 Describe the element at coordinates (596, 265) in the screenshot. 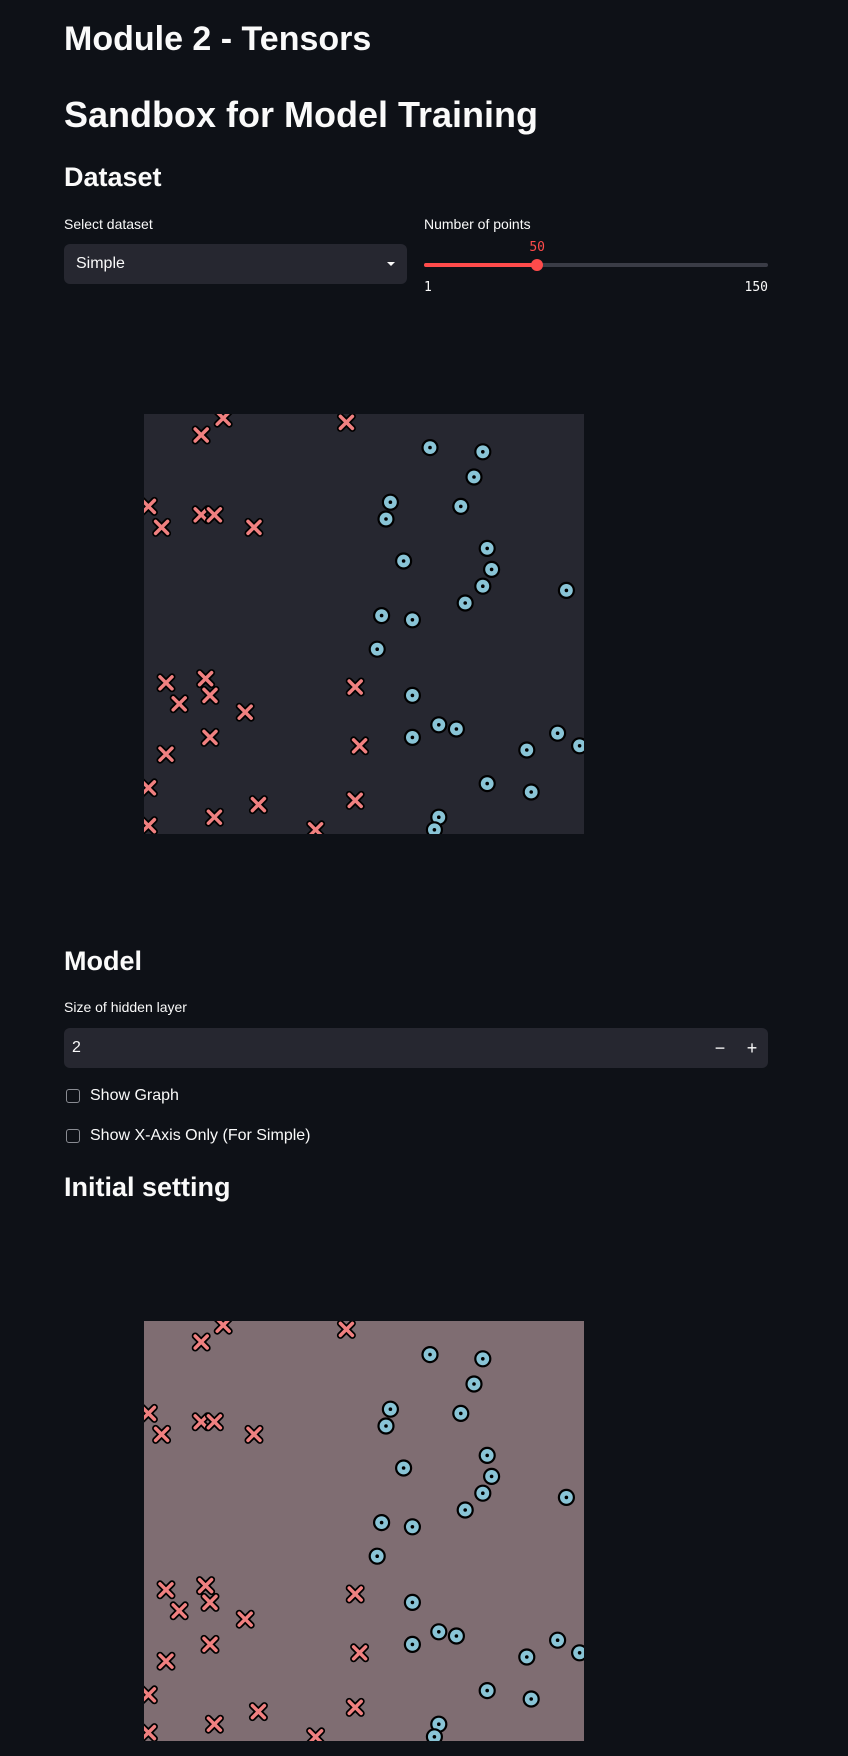

I see `points-slider-track` at that location.